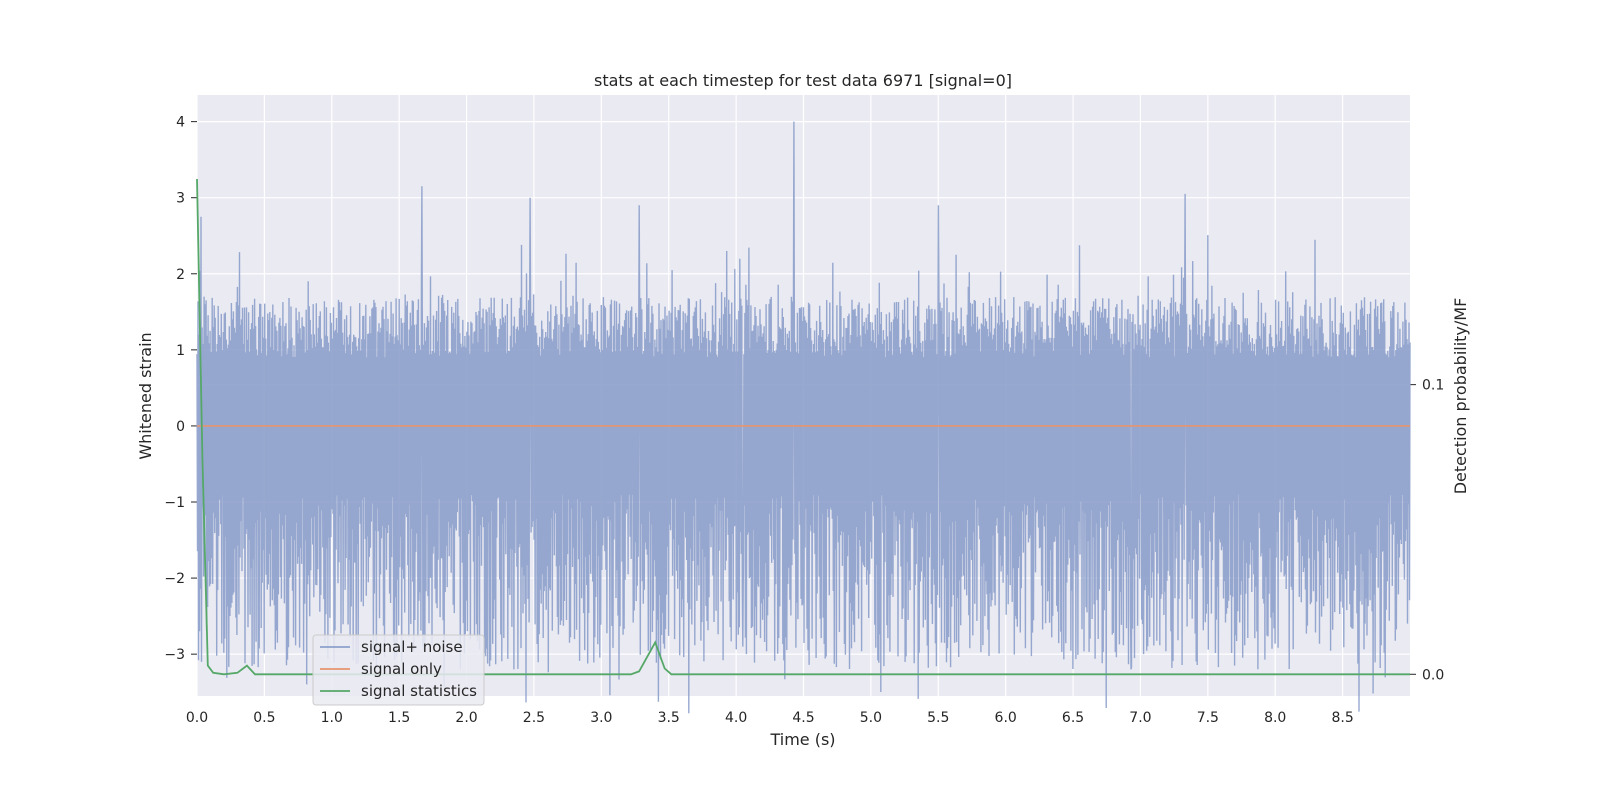 This screenshot has width=1600, height=800. Describe the element at coordinates (264, 718) in the screenshot. I see `x-tick-label: 0.5` at that location.